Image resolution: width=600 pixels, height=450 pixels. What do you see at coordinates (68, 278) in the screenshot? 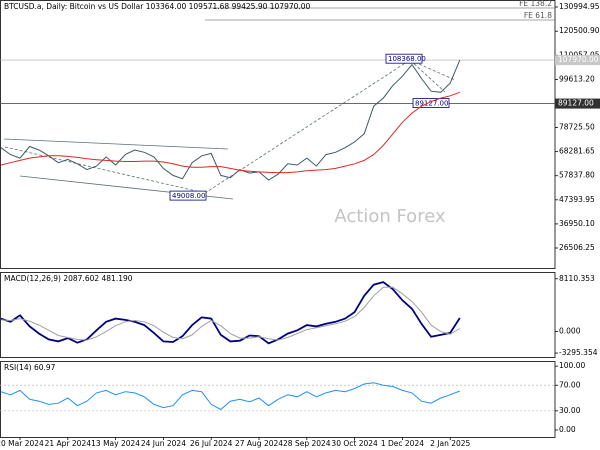
I see `pane-title: MACD(12,26,9) 2087.602 481.190` at bounding box center [68, 278].